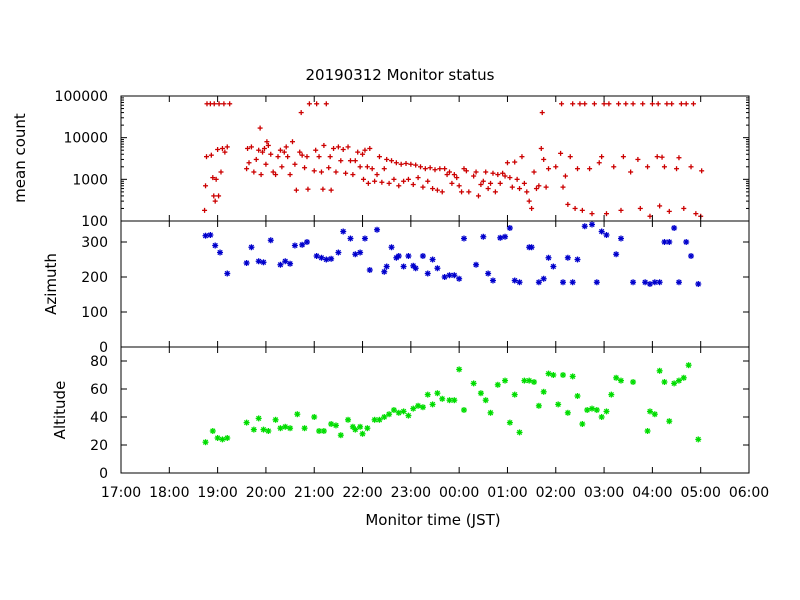 This screenshot has height=600, width=800. I want to click on x-tick-label: 03:00, so click(604, 493).